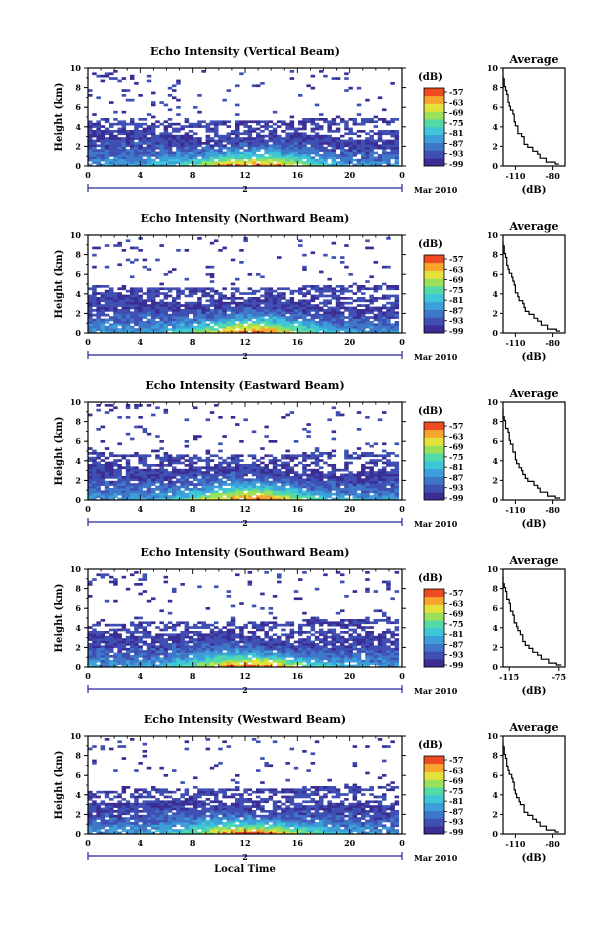  What do you see at coordinates (552, 176) in the screenshot?
I see `average-x-tick-label: -80` at bounding box center [552, 176].